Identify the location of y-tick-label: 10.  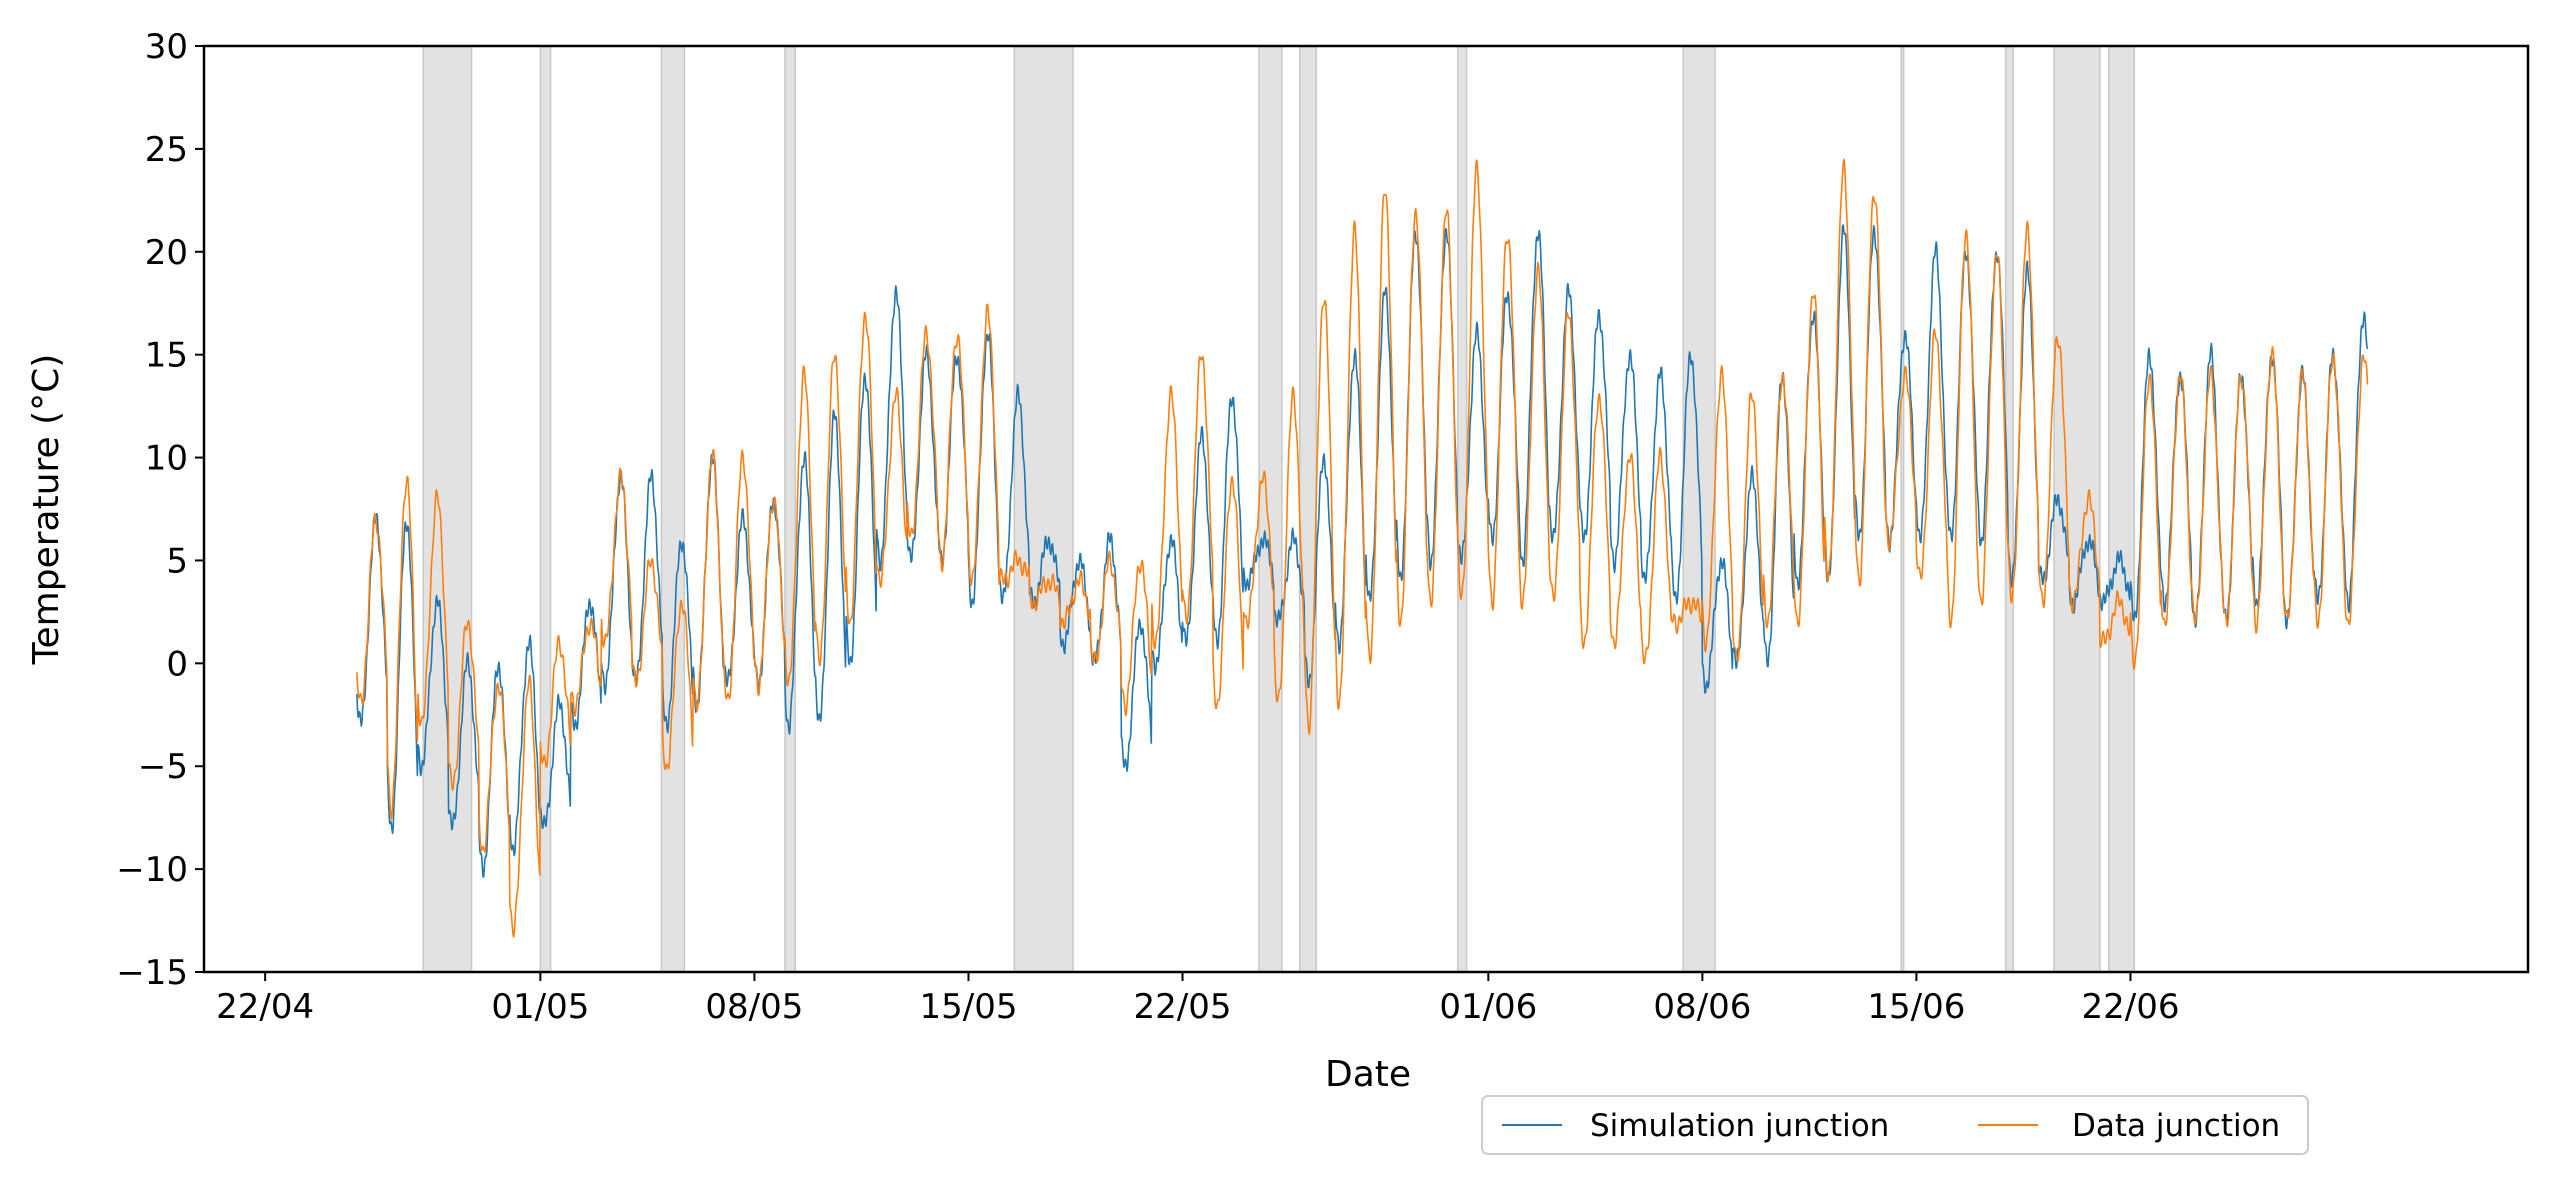
(166, 459).